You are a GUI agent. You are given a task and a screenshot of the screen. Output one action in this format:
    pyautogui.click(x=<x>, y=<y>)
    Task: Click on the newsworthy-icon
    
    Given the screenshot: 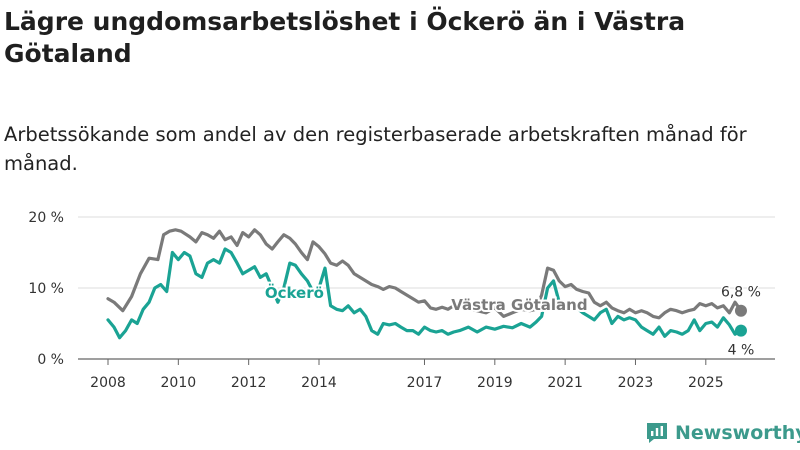 What is the action you would take?
    pyautogui.click(x=657, y=433)
    